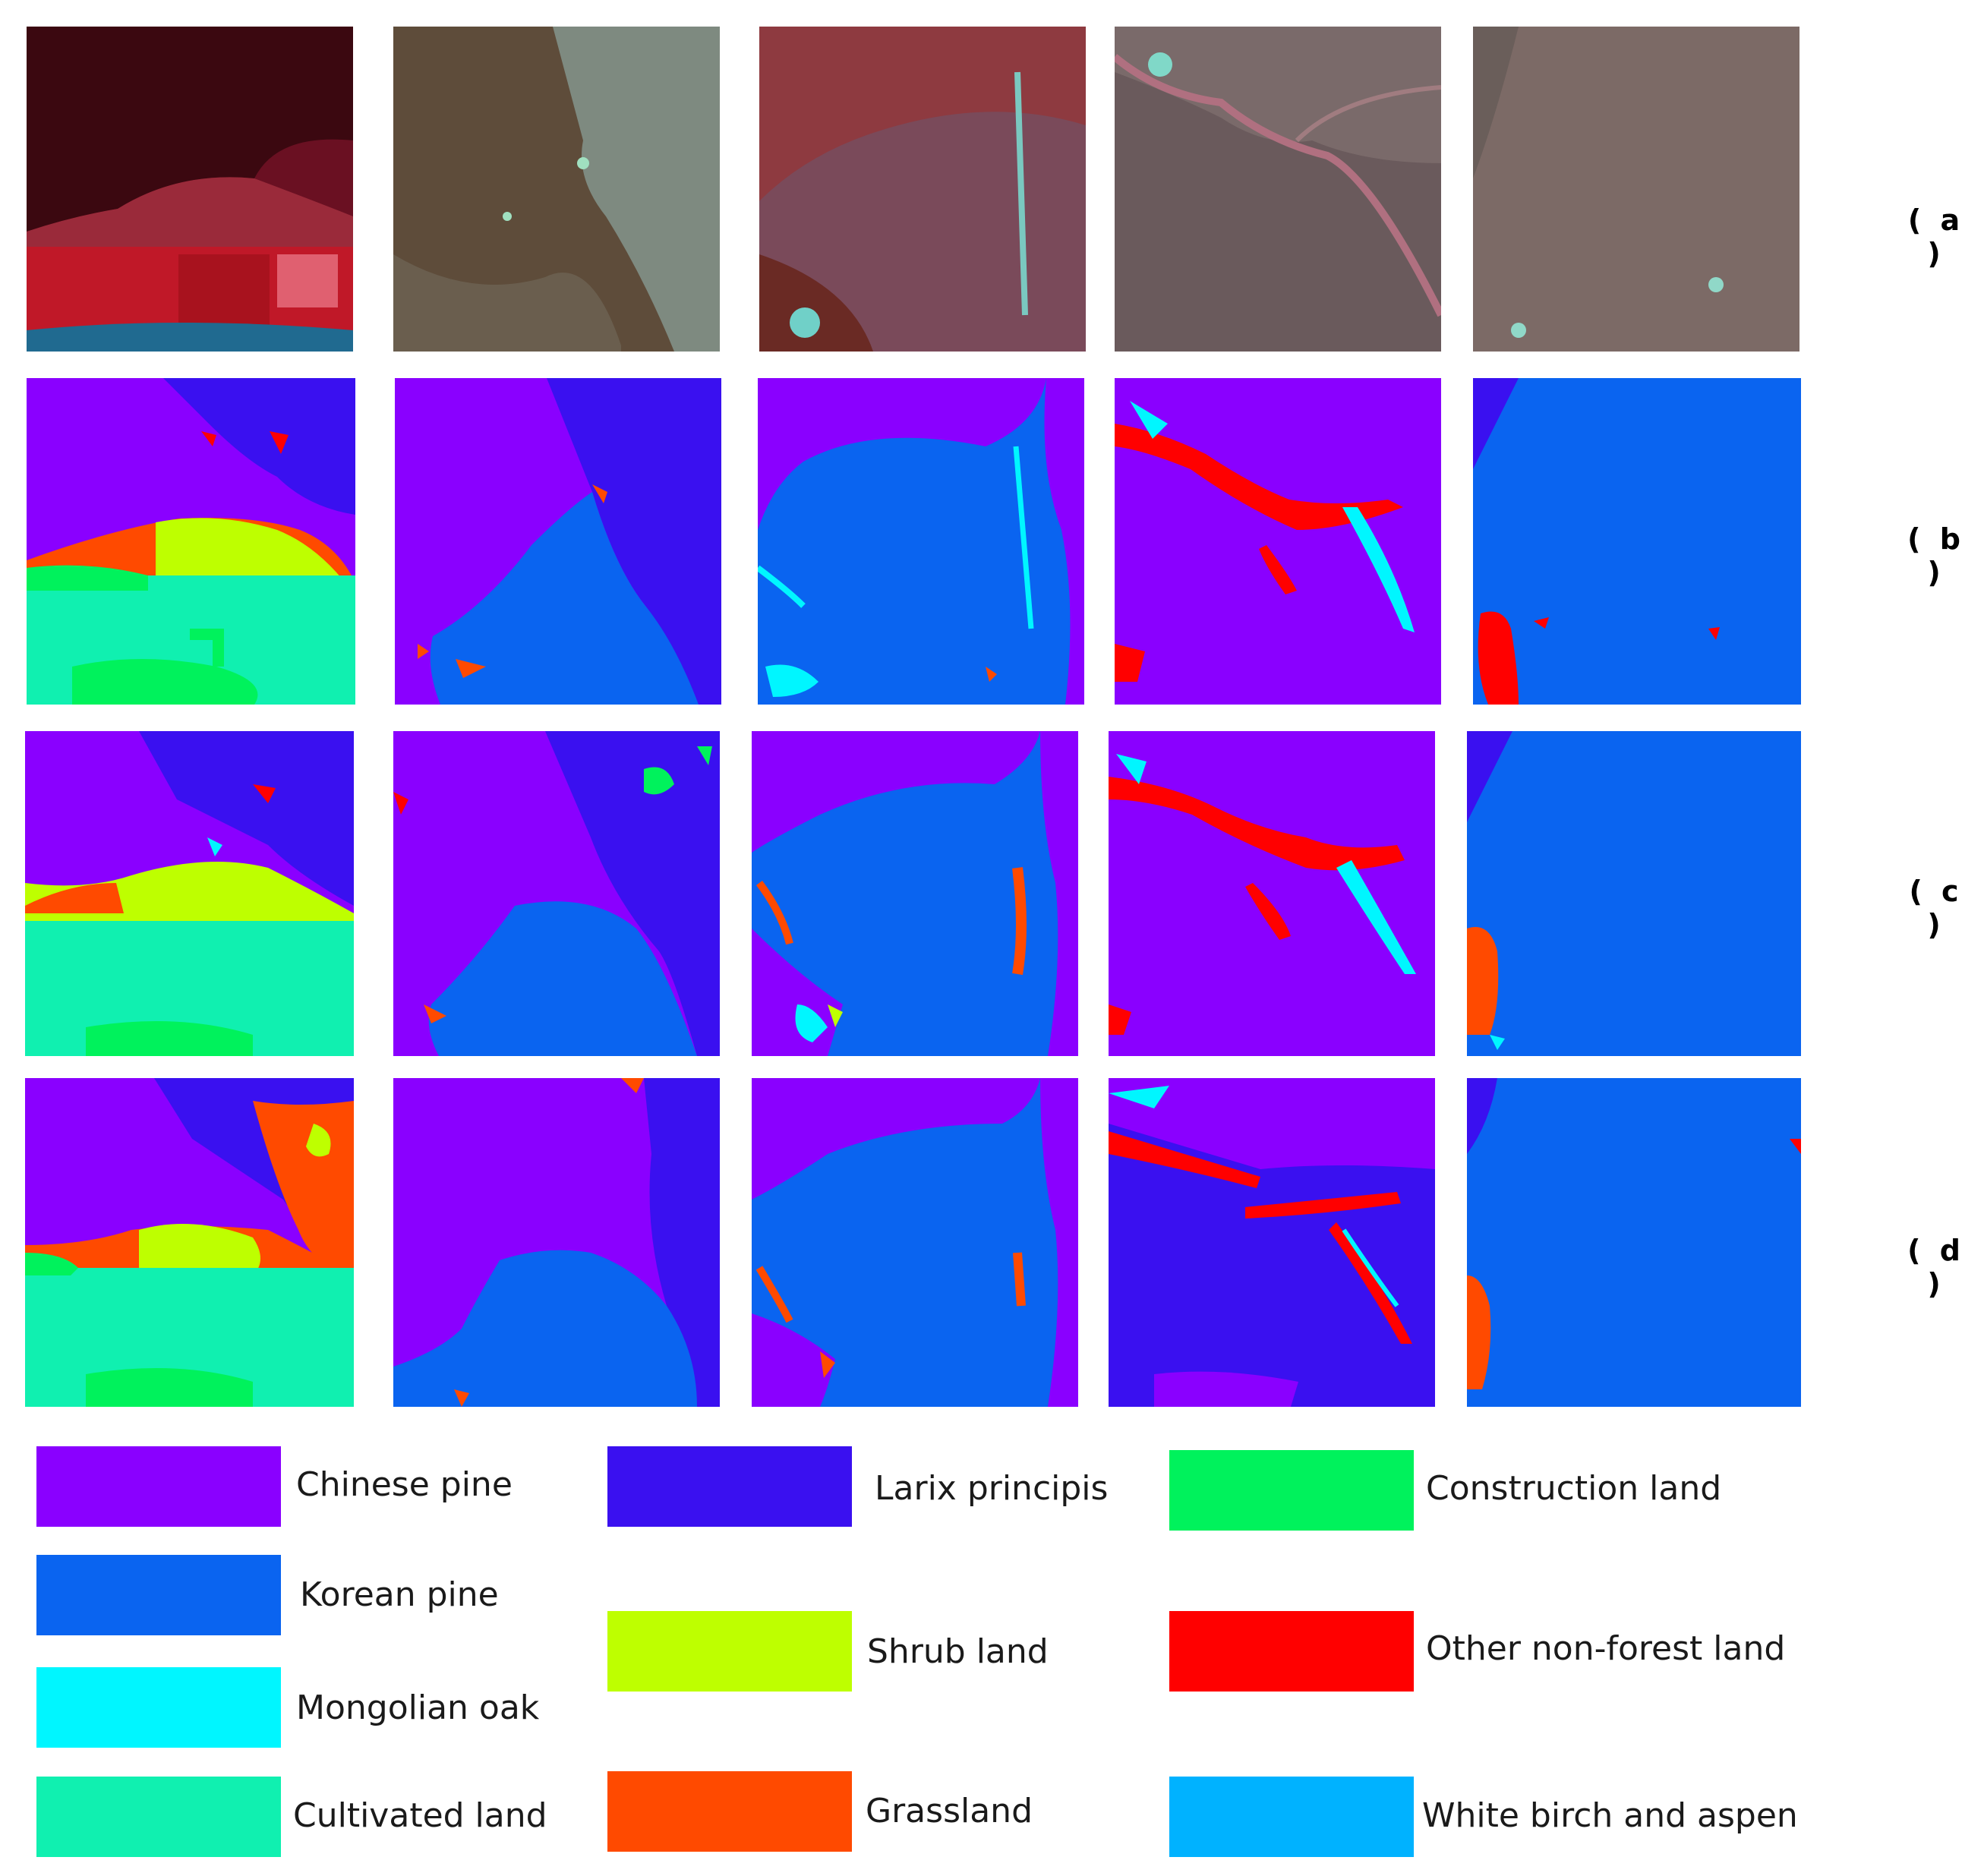  I want to click on legend-label-larix-principis: Larix principis, so click(992, 1488).